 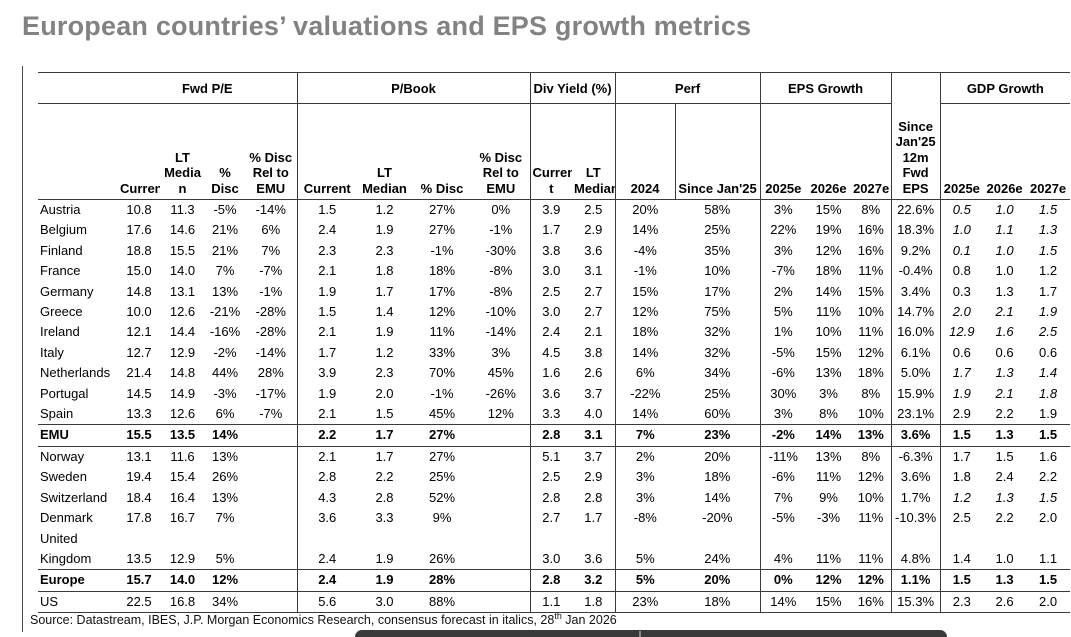 I want to click on table-cell: -7%, so click(x=783, y=271).